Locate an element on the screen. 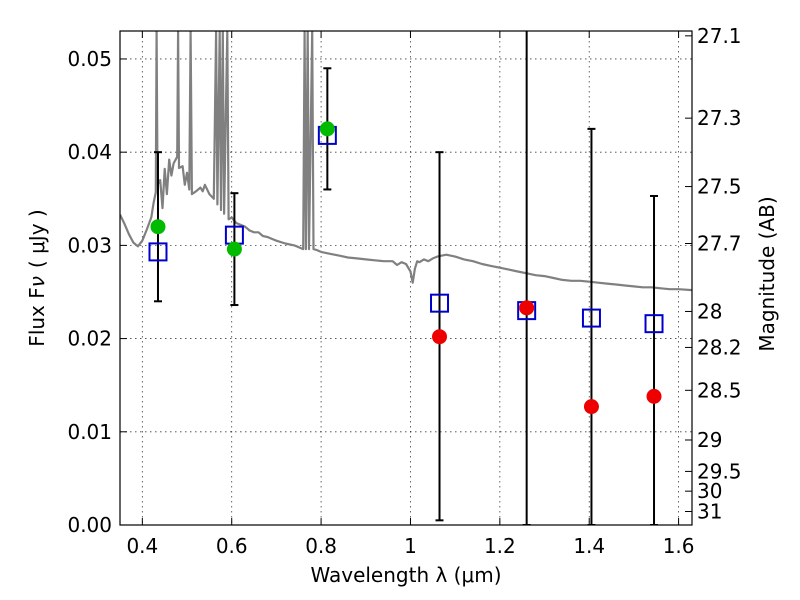 This screenshot has height=600, width=800. x-axis-label: Wavelength λ (μm) is located at coordinates (405, 575).